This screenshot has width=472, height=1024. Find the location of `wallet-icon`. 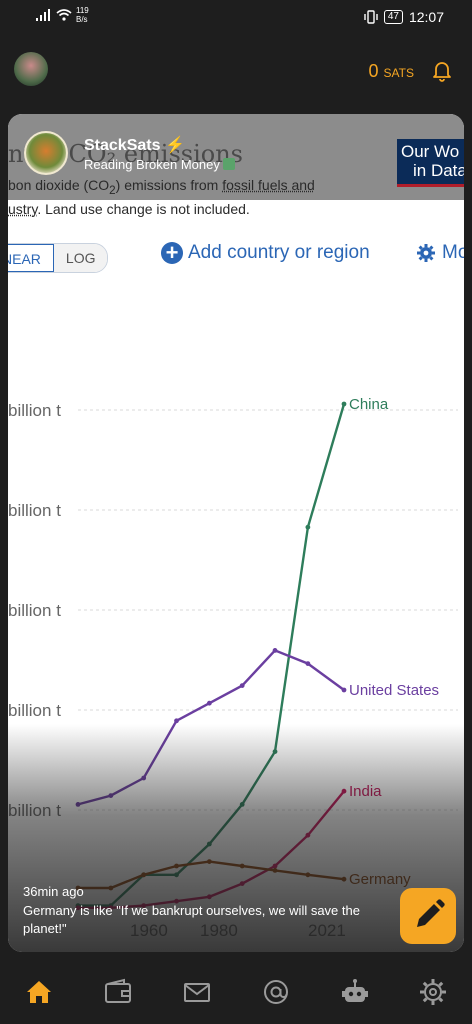

wallet-icon is located at coordinates (118, 992).